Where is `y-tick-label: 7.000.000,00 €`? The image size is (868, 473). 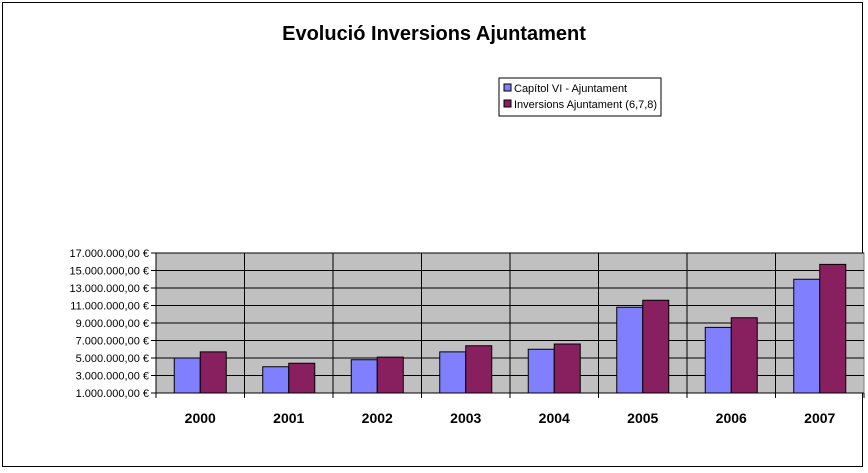 y-tick-label: 7.000.000,00 € is located at coordinates (112, 342).